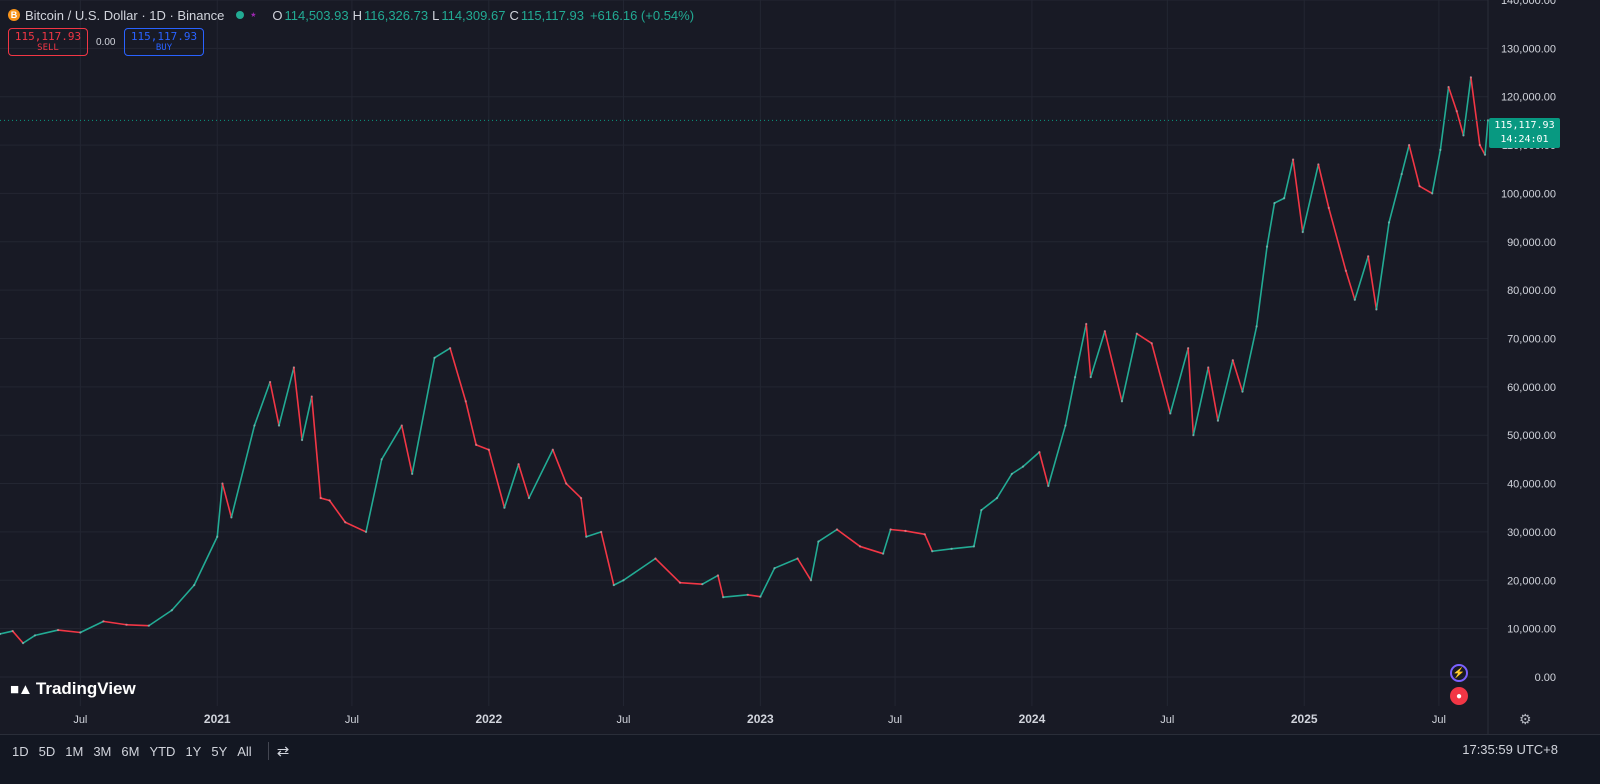 This screenshot has width=1600, height=784. I want to click on symbol-title: Bitcoin / U.S. Dollar · 1D · Binance, so click(125, 15).